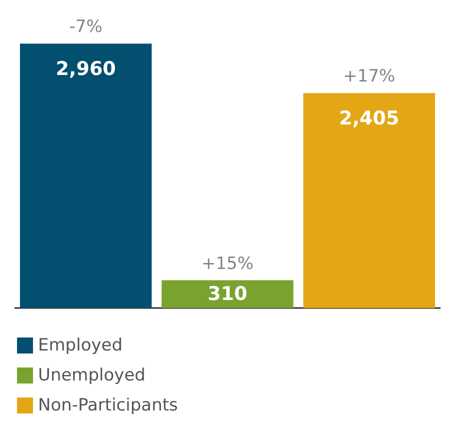  What do you see at coordinates (92, 376) in the screenshot?
I see `legend-label: Unemployed` at bounding box center [92, 376].